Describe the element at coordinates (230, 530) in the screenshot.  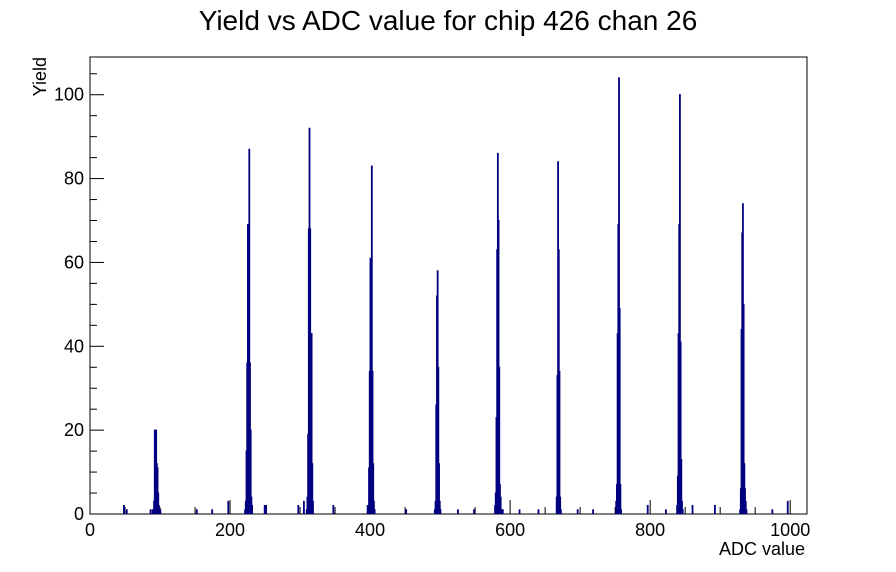
I see `x-tick-label: 200` at that location.